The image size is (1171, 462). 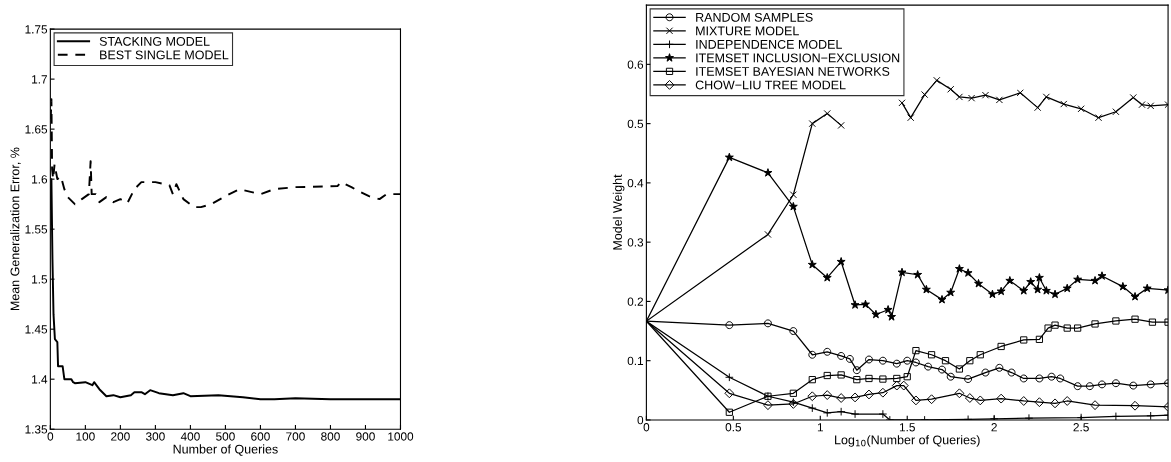 I want to click on legend-label: MIXTURE MODEL, so click(x=747, y=31).